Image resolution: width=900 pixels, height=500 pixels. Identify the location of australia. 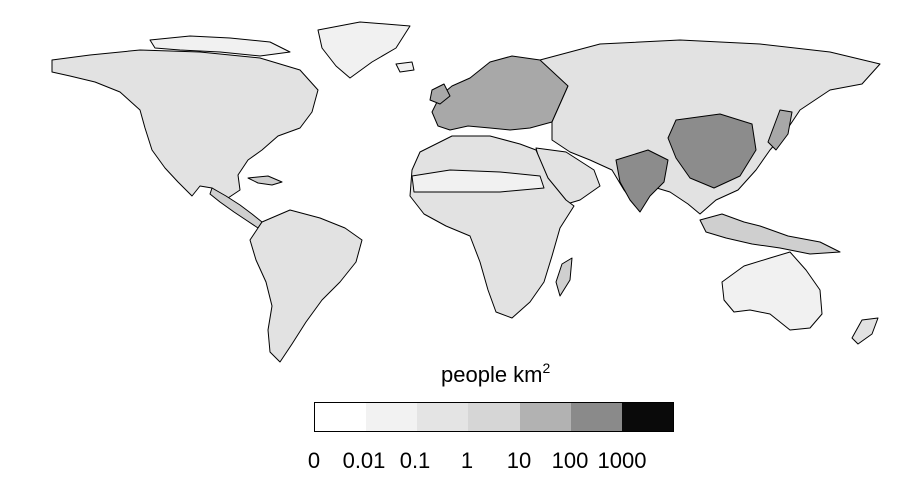
(772, 291).